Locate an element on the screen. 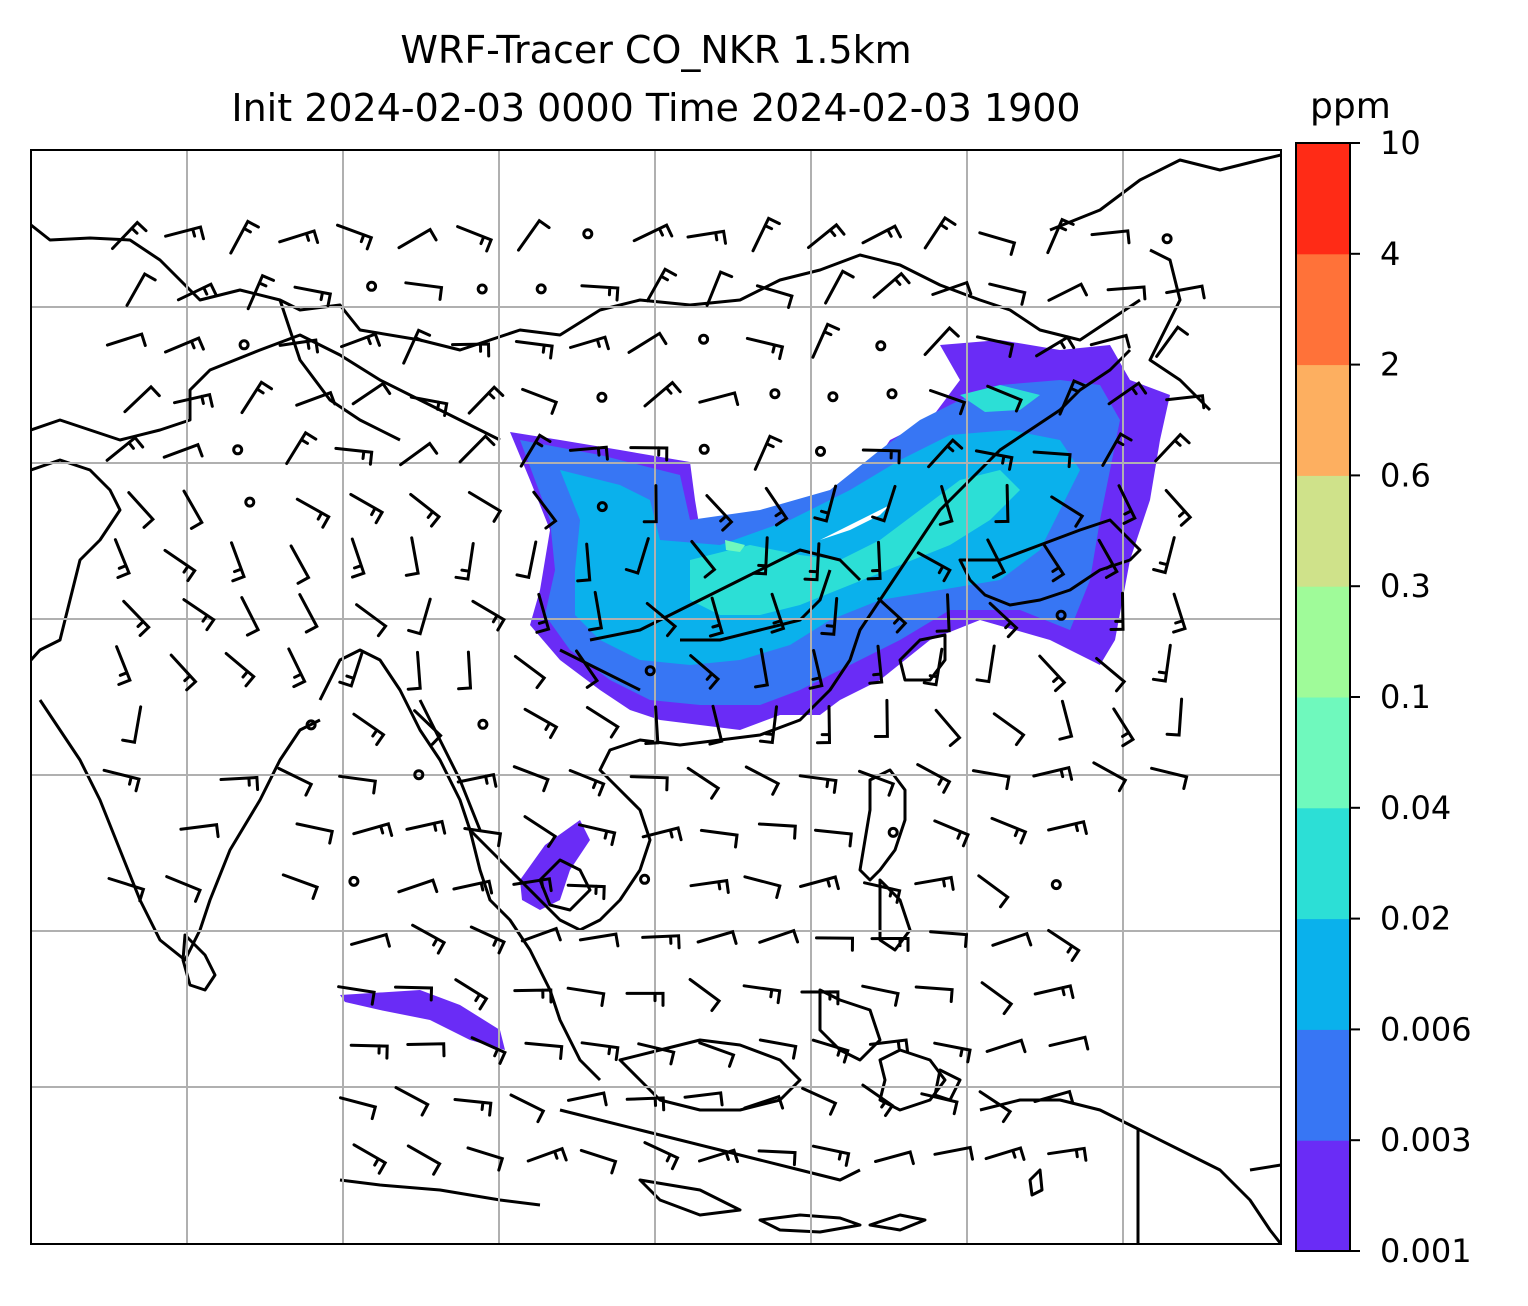  colorbar-tick-label: 0.003 is located at coordinates (1426, 1140).